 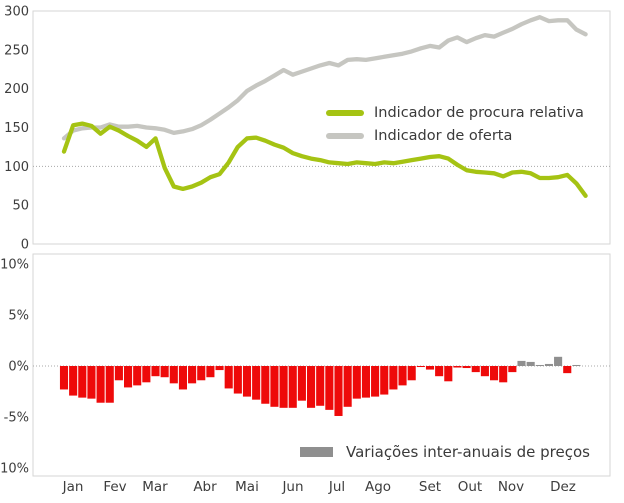 What do you see at coordinates (20, 206) in the screenshot?
I see `top-ytick-50: 50` at bounding box center [20, 206].